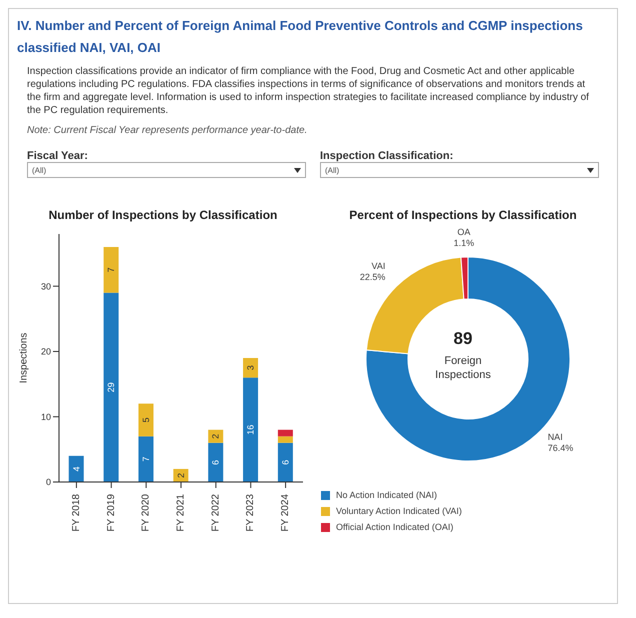  Describe the element at coordinates (24, 358) in the screenshot. I see `y-axis-title: Inspections` at that location.